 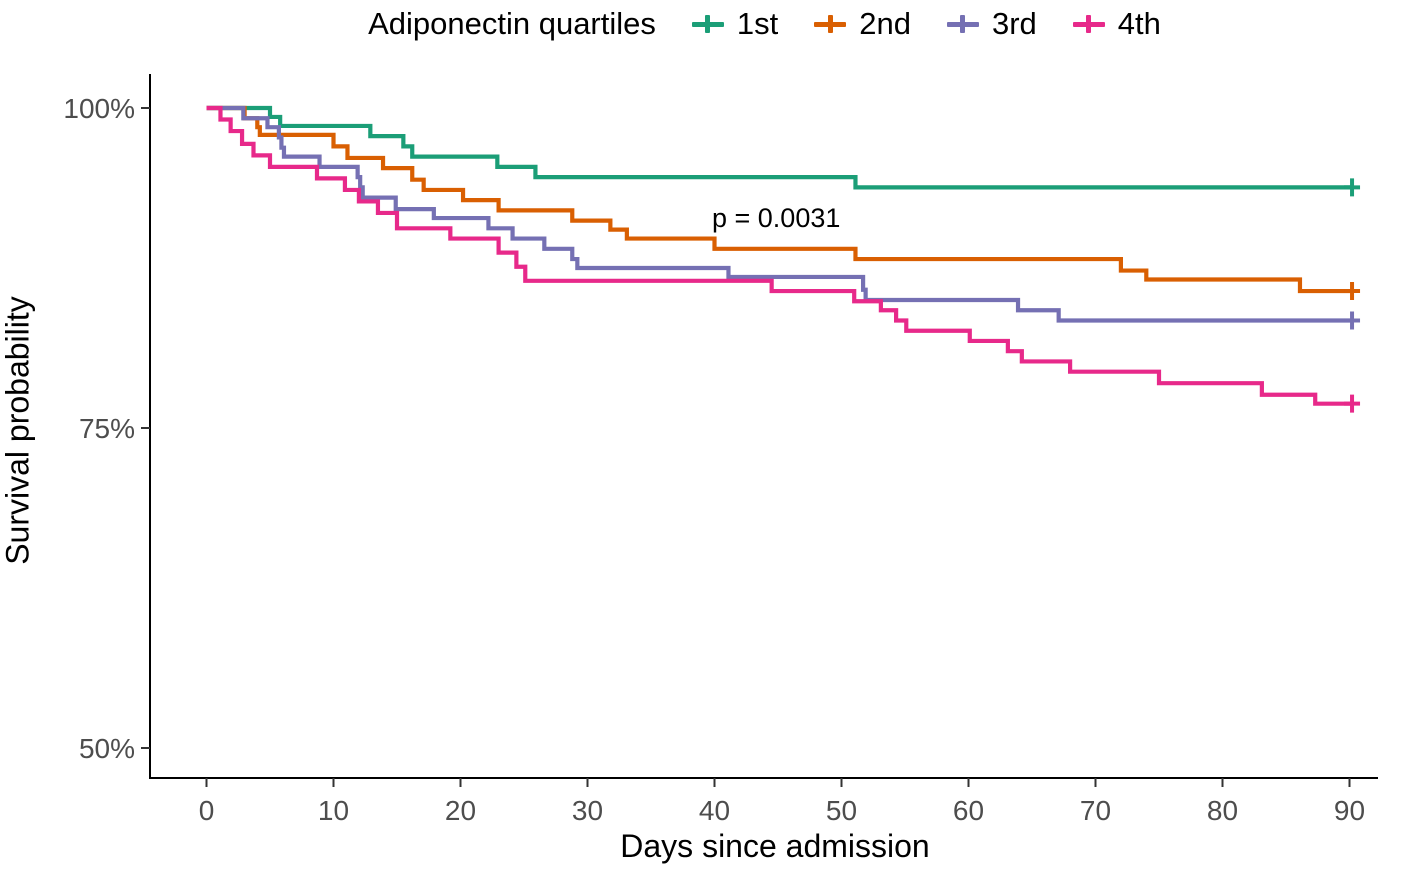 I want to click on x-tick-label: 60, so click(x=968, y=810).